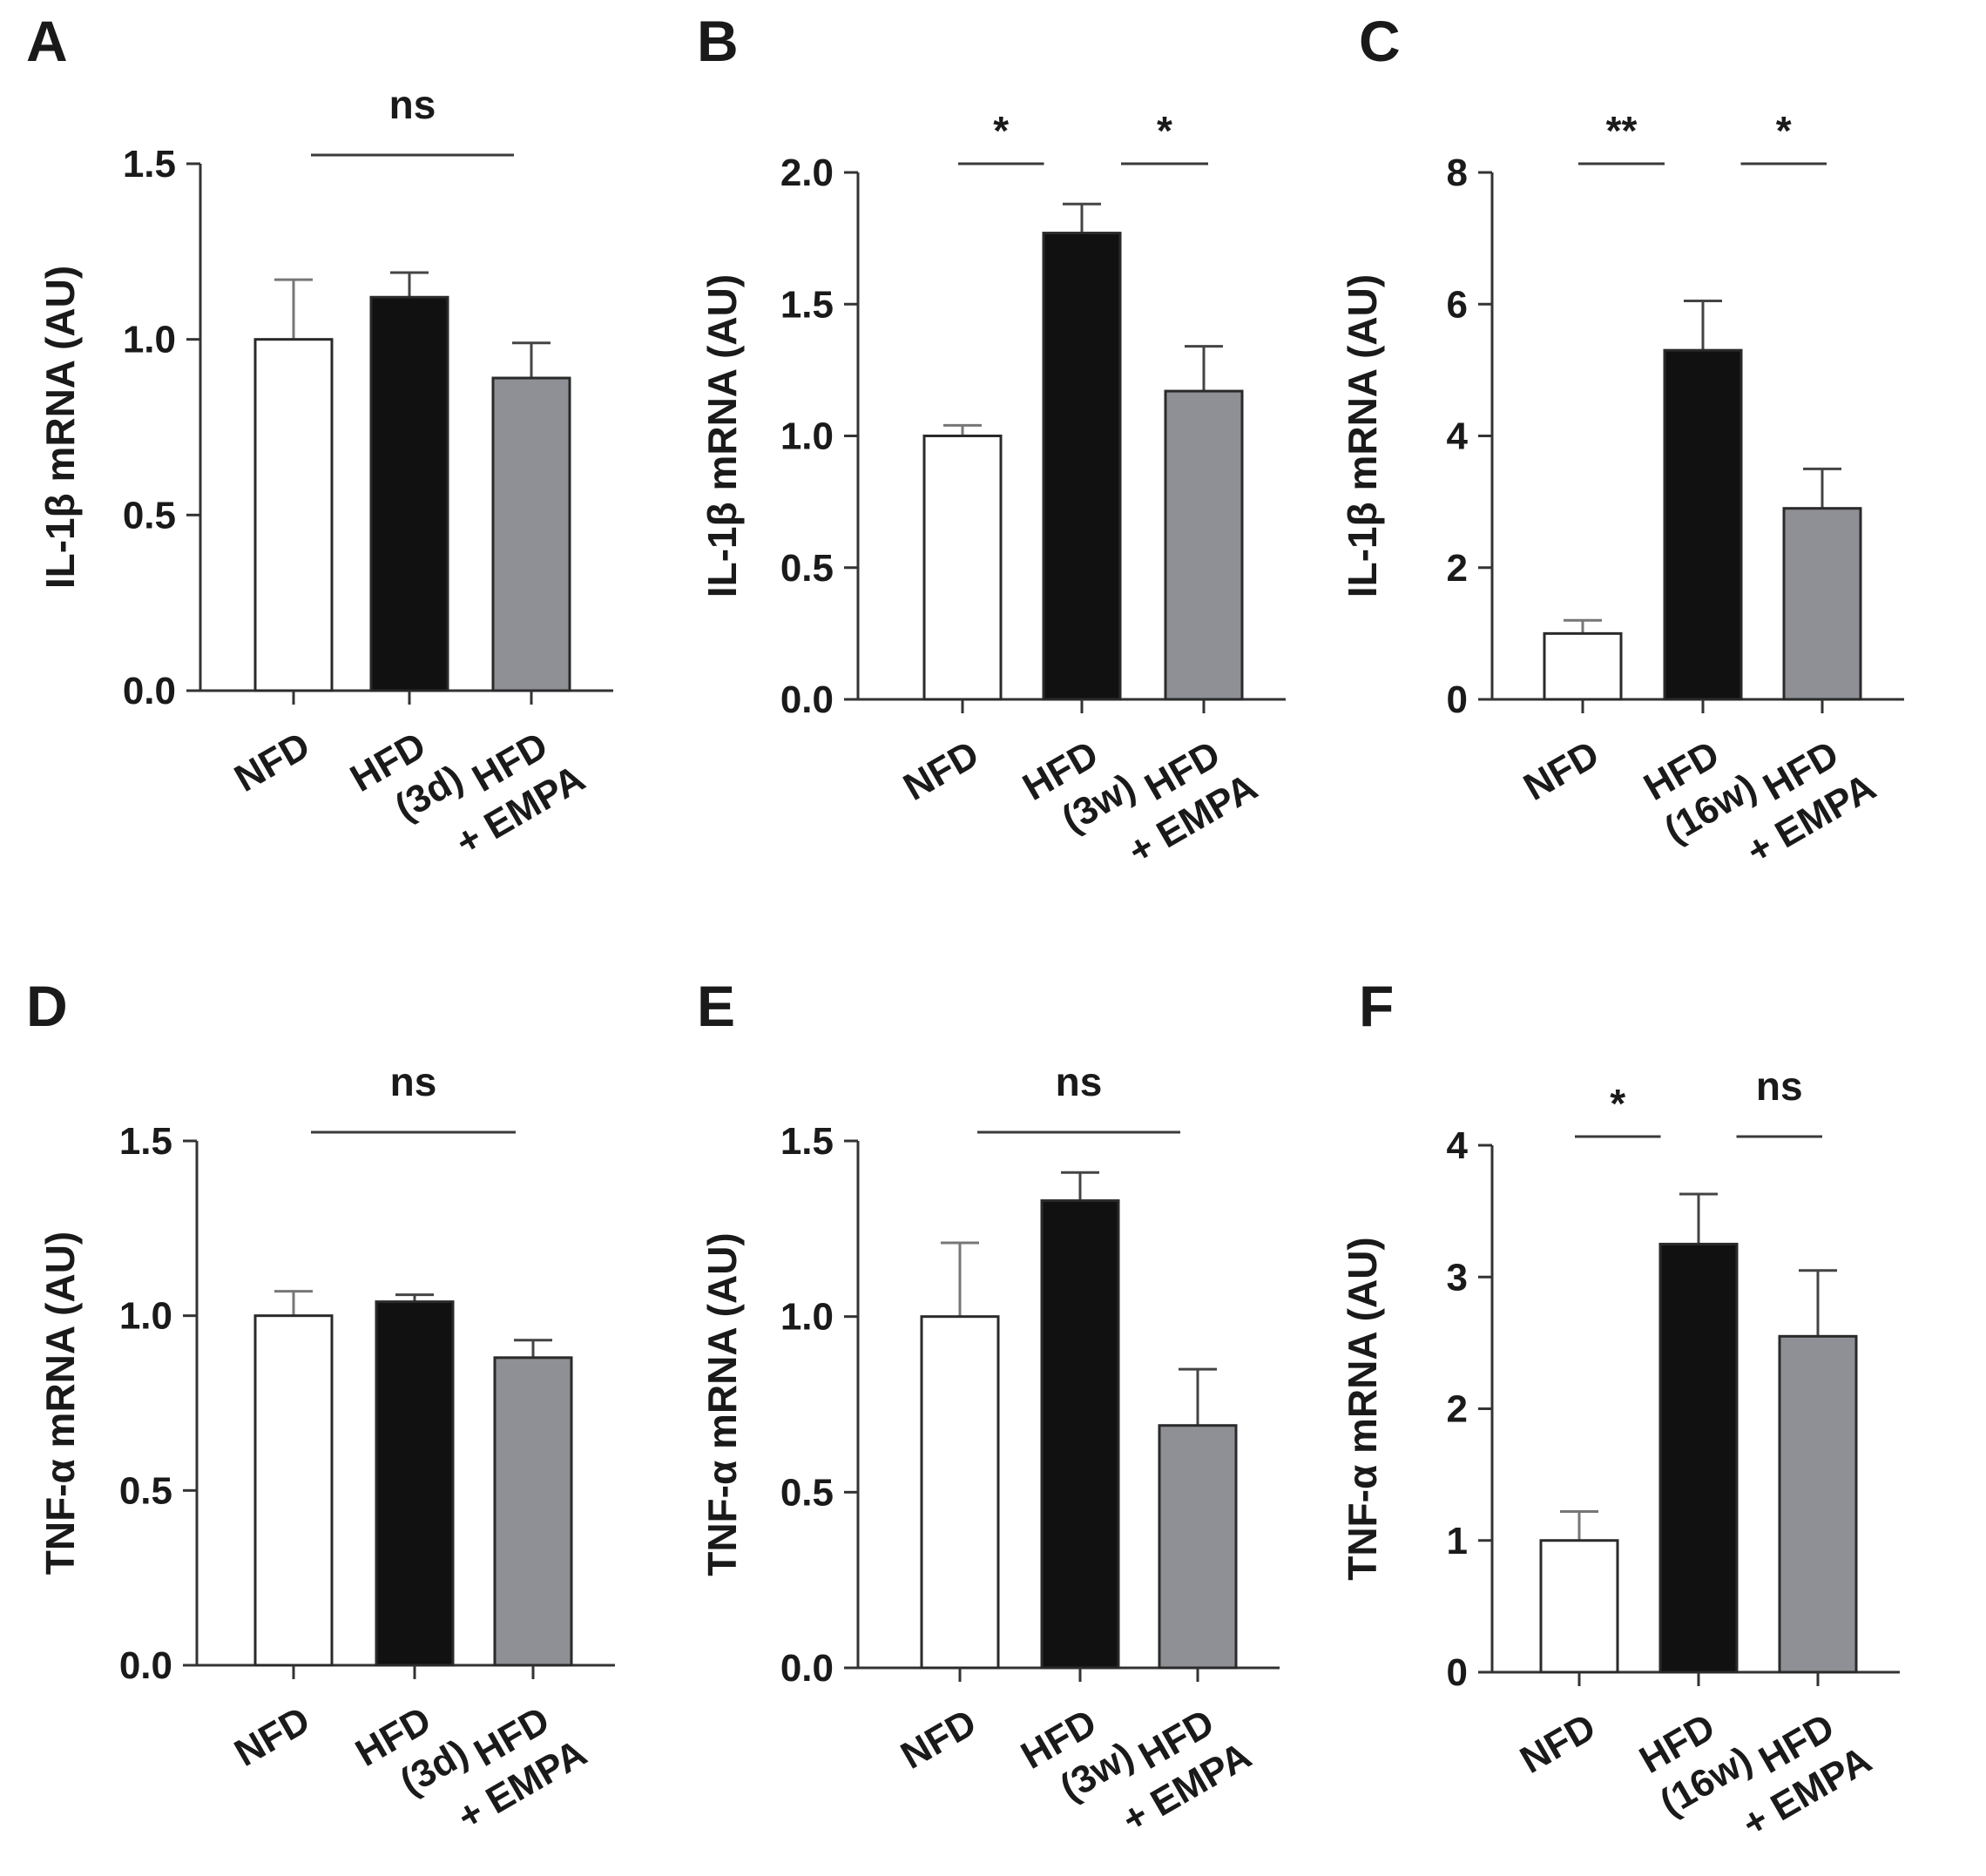 The height and width of the screenshot is (1876, 1986). What do you see at coordinates (1458, 1541) in the screenshot?
I see `y-tick-label: 1` at bounding box center [1458, 1541].